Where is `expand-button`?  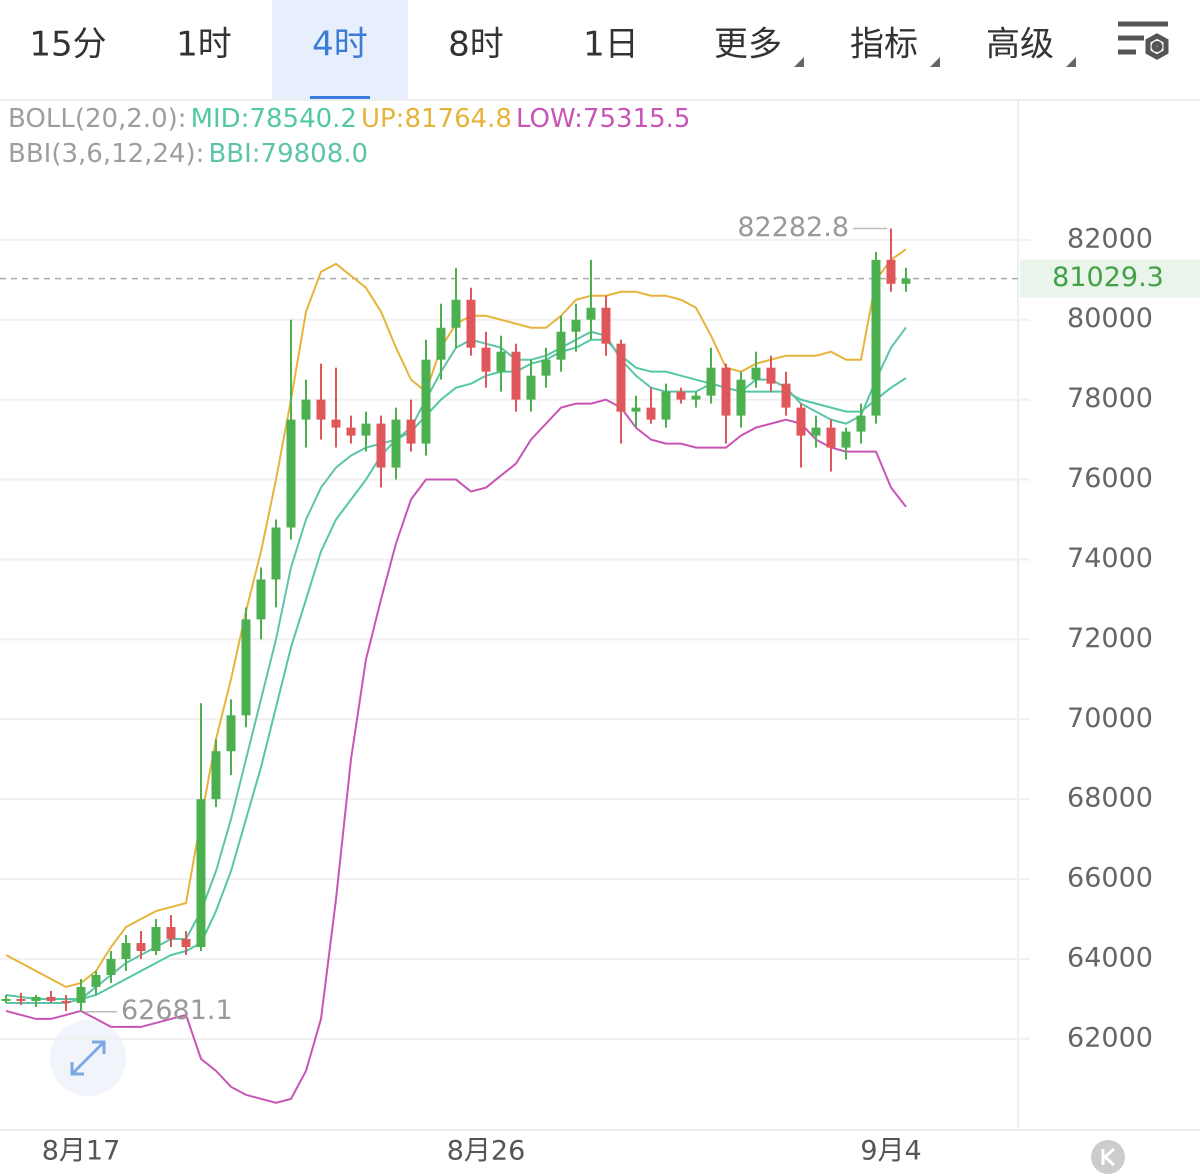 expand-button is located at coordinates (88, 1058).